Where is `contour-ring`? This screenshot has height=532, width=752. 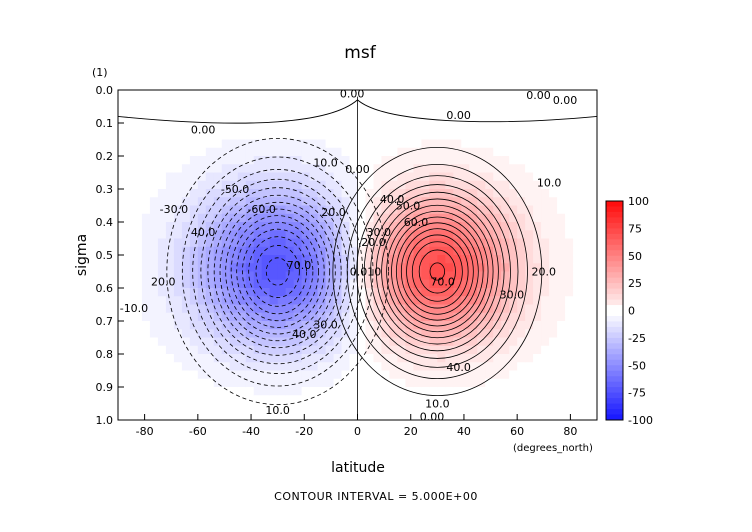
contour-ring is located at coordinates (278, 271).